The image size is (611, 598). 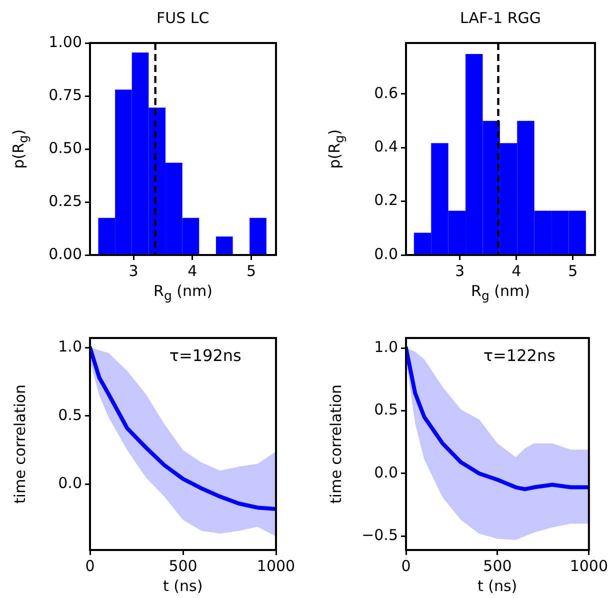 What do you see at coordinates (65, 95) in the screenshot?
I see `y-tick-label: 0.75` at bounding box center [65, 95].